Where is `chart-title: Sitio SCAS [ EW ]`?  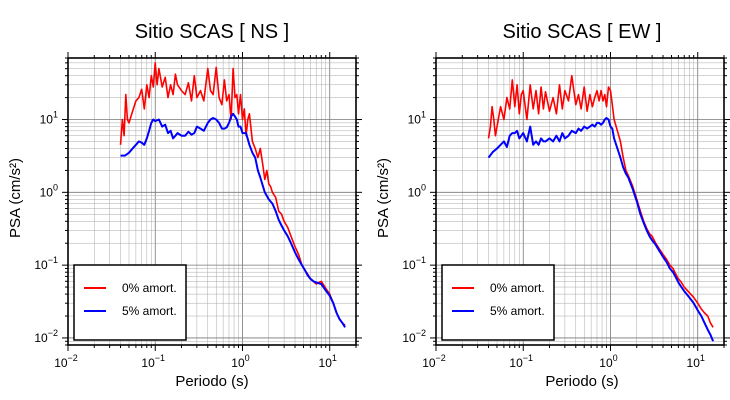 chart-title: Sitio SCAS [ EW ] is located at coordinates (582, 32).